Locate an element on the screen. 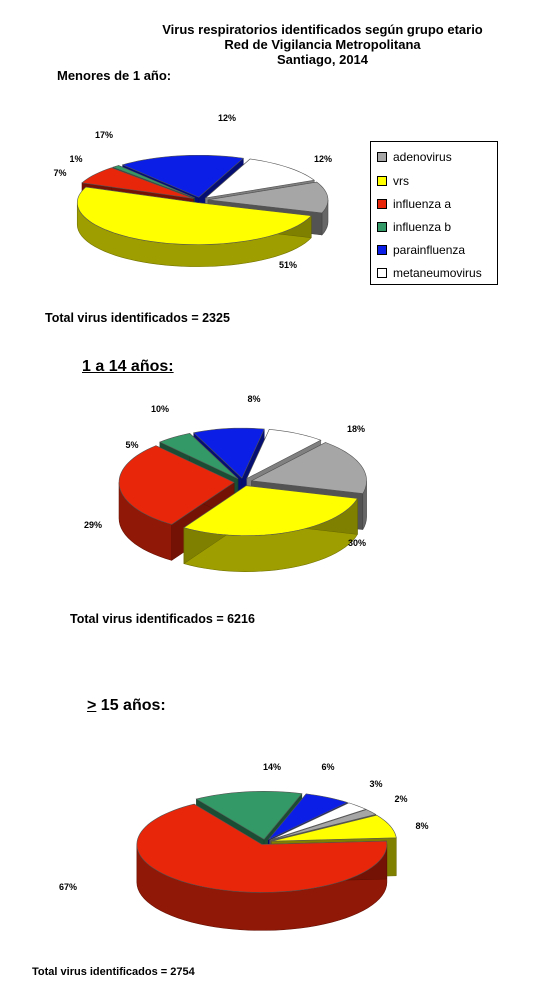  greater-equal-symbol: > is located at coordinates (92, 705).